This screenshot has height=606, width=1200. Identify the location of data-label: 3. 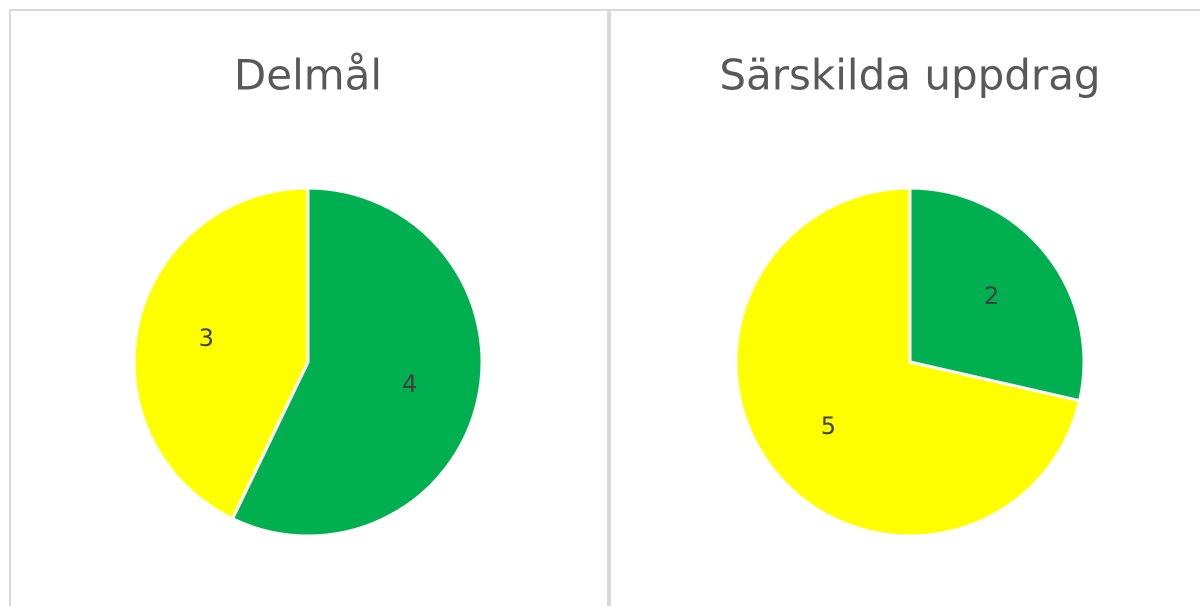
(206, 338).